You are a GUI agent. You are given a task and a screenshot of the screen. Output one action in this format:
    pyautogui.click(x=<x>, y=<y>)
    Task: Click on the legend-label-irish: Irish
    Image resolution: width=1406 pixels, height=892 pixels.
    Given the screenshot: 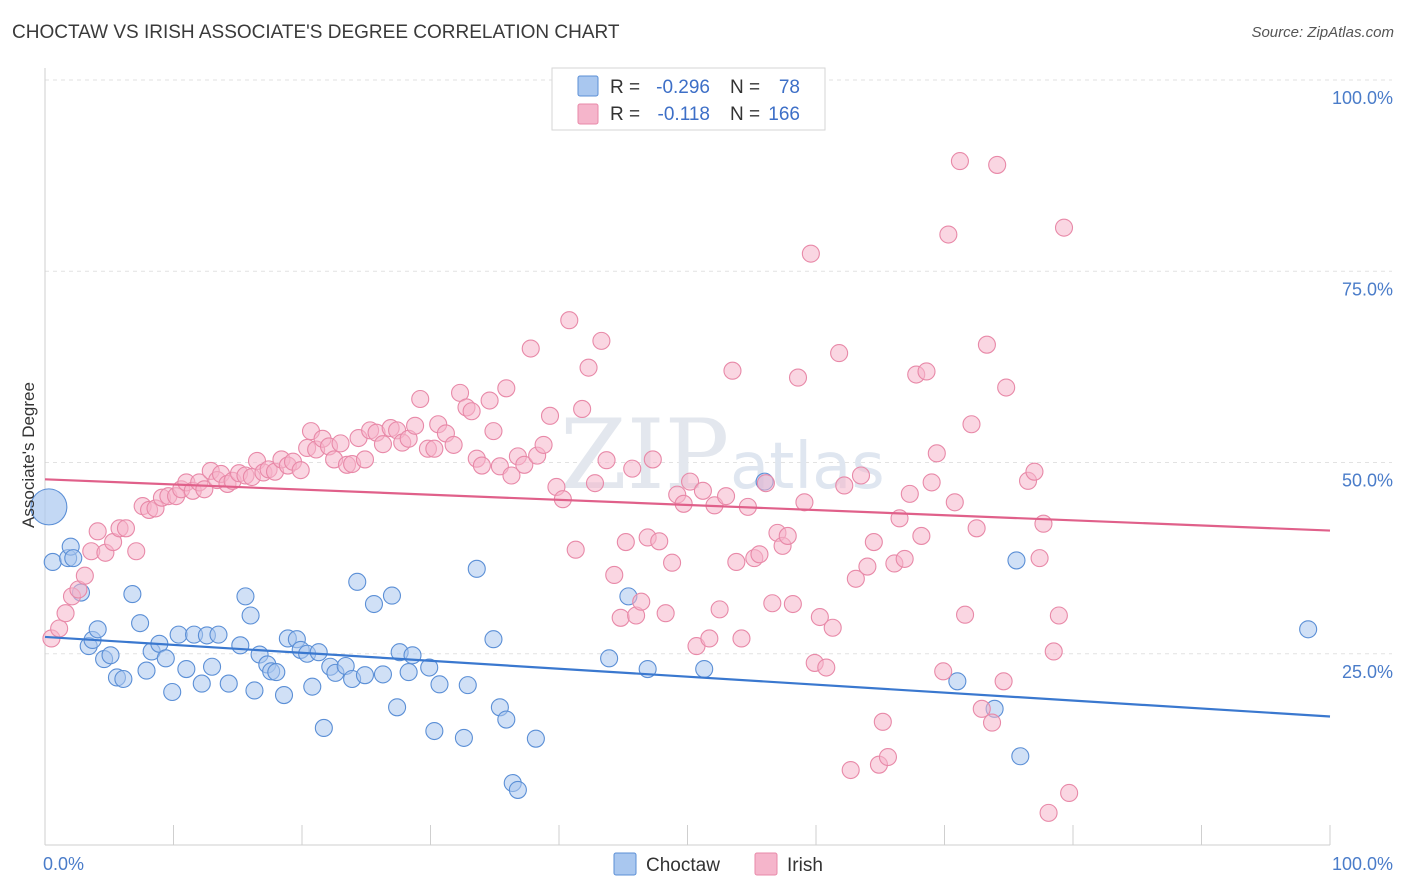 What is the action you would take?
    pyautogui.click(x=805, y=865)
    